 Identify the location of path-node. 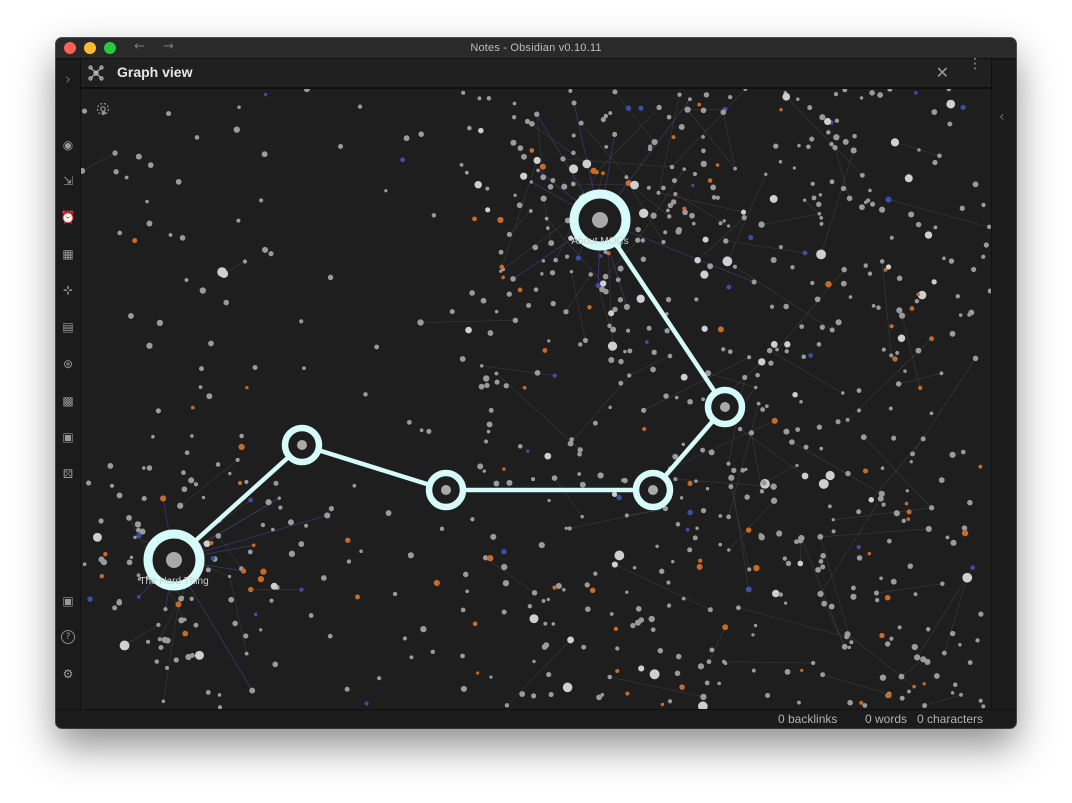
(446, 490).